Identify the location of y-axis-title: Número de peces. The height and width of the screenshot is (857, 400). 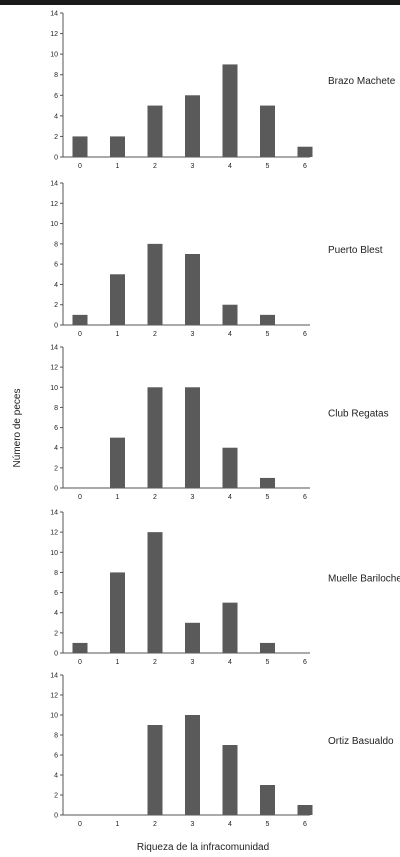
(17, 428).